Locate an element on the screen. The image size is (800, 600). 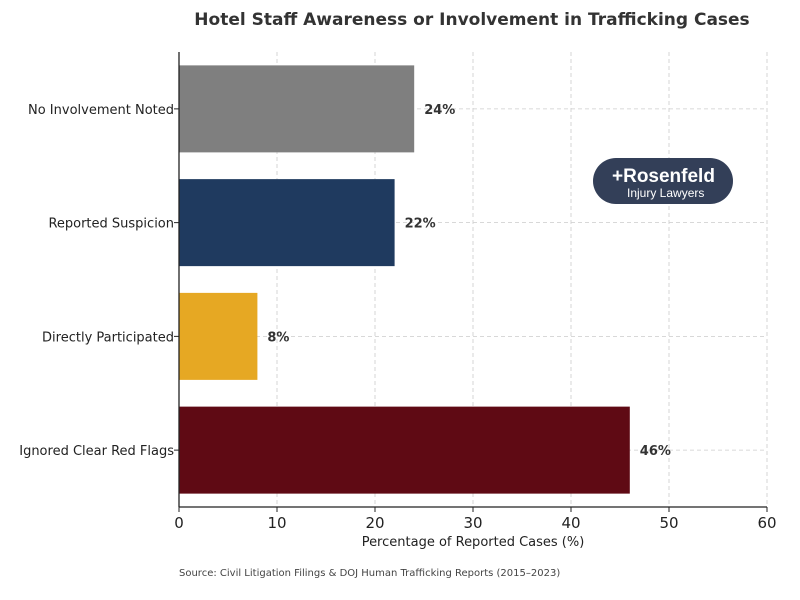
bar-reported-suspicion is located at coordinates (287, 223).